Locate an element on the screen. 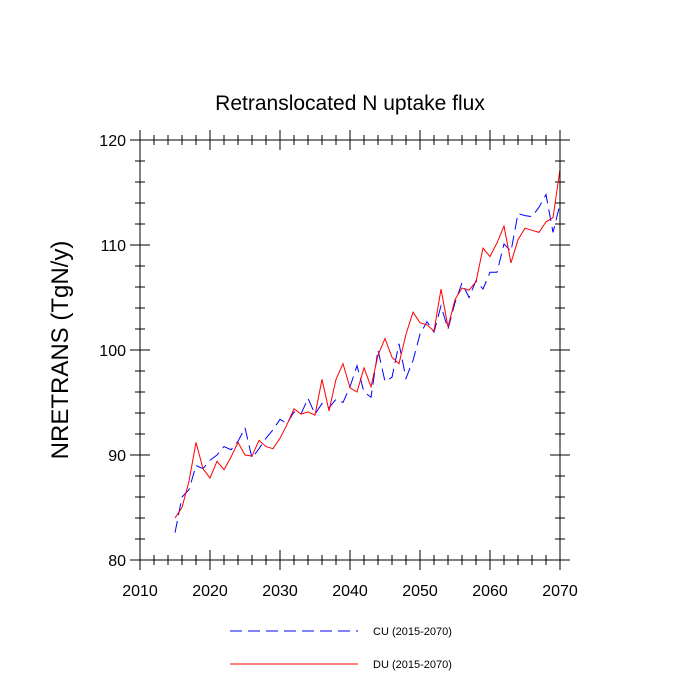 The image size is (700, 700). chart-title: Retranslocated N uptake flux is located at coordinates (350, 103).